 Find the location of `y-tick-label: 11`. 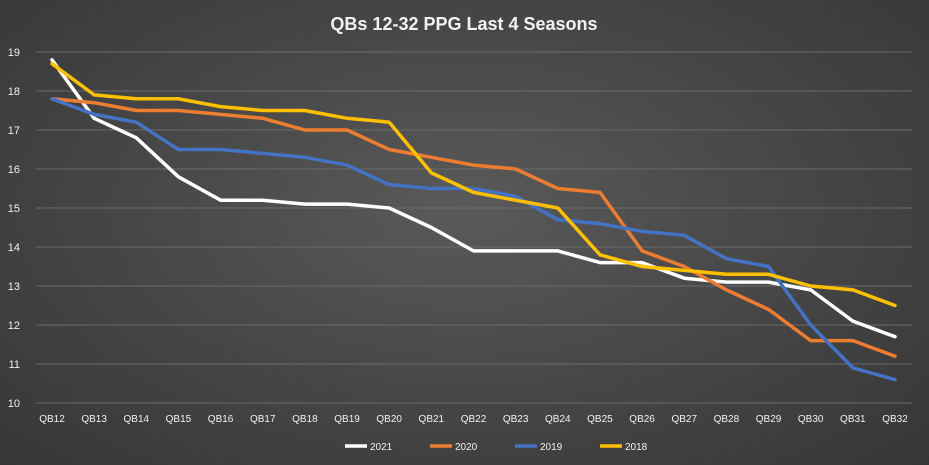

y-tick-label: 11 is located at coordinates (14, 365).